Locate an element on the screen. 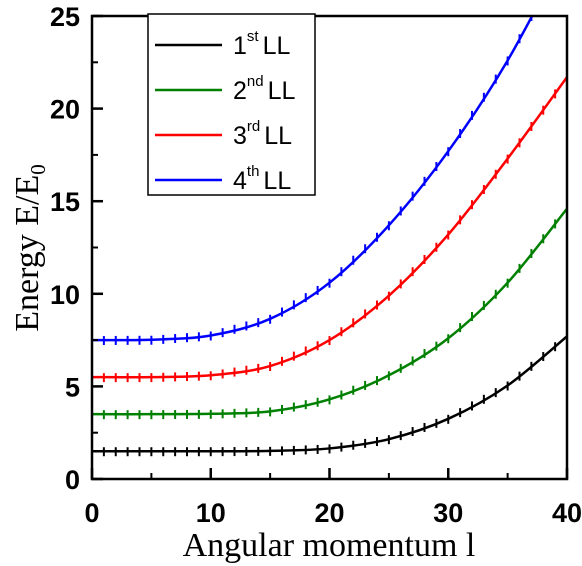 This screenshot has width=582, height=566. legend-entry: 1st LL is located at coordinates (222, 44).